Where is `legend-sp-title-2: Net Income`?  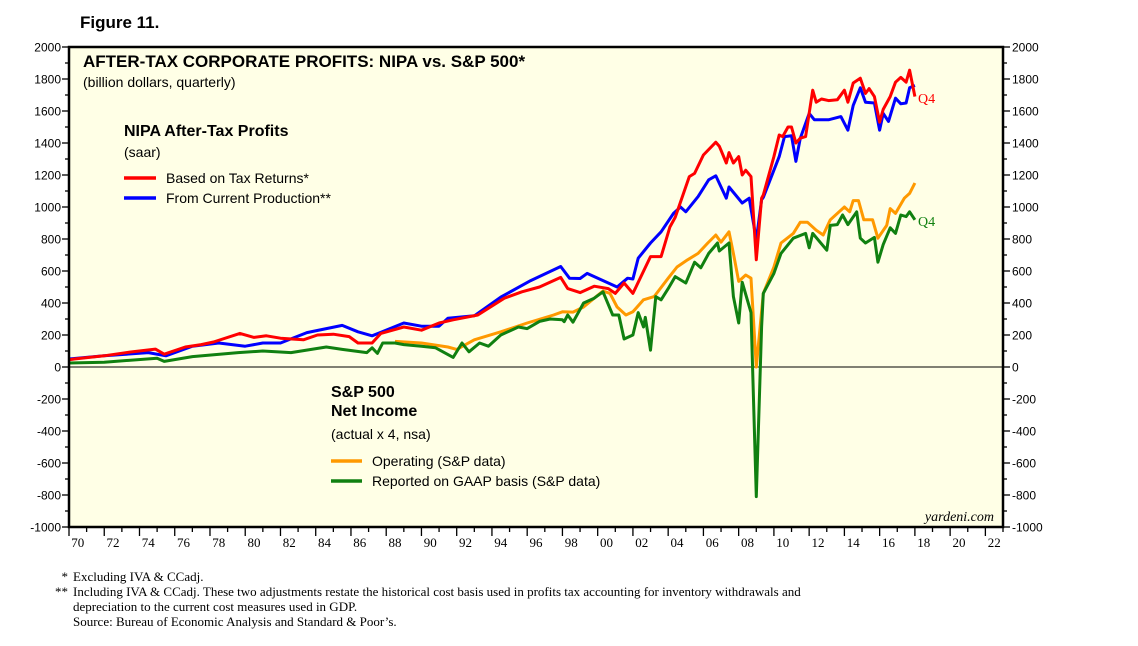 legend-sp-title-2: Net Income is located at coordinates (374, 411).